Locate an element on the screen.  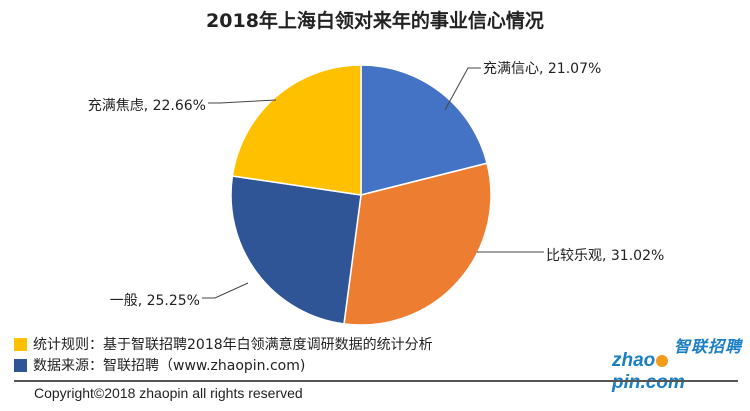
data-label: 比较乐观, 31.02% is located at coordinates (605, 256).